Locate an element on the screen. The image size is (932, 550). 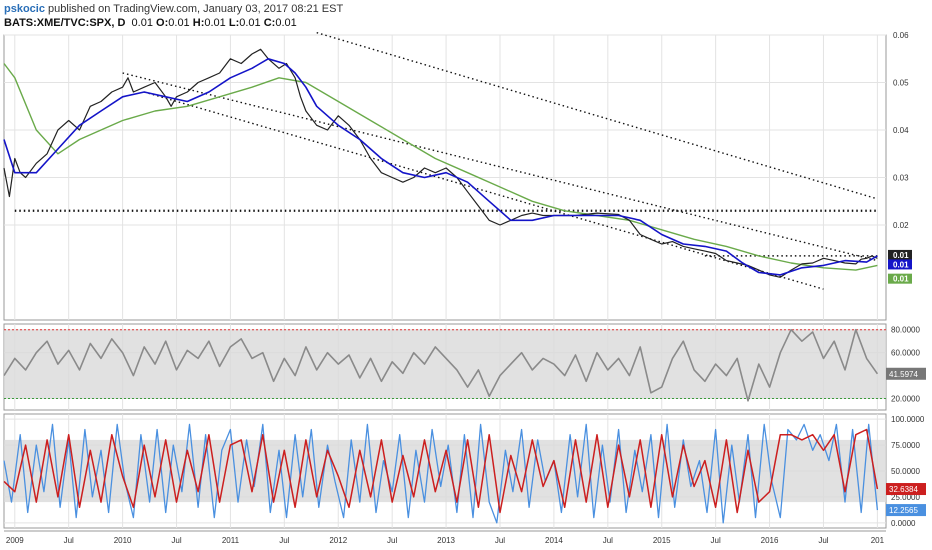
stoch-last-value: 12.2565 is located at coordinates (903, 510).